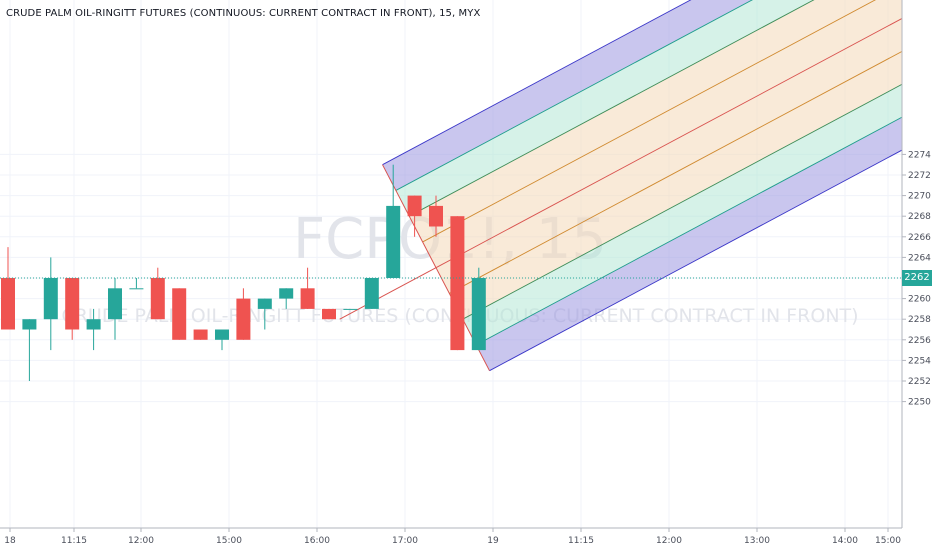 This screenshot has width=932, height=550. What do you see at coordinates (757, 541) in the screenshot?
I see `time-tick-label: 13:00` at bounding box center [757, 541].